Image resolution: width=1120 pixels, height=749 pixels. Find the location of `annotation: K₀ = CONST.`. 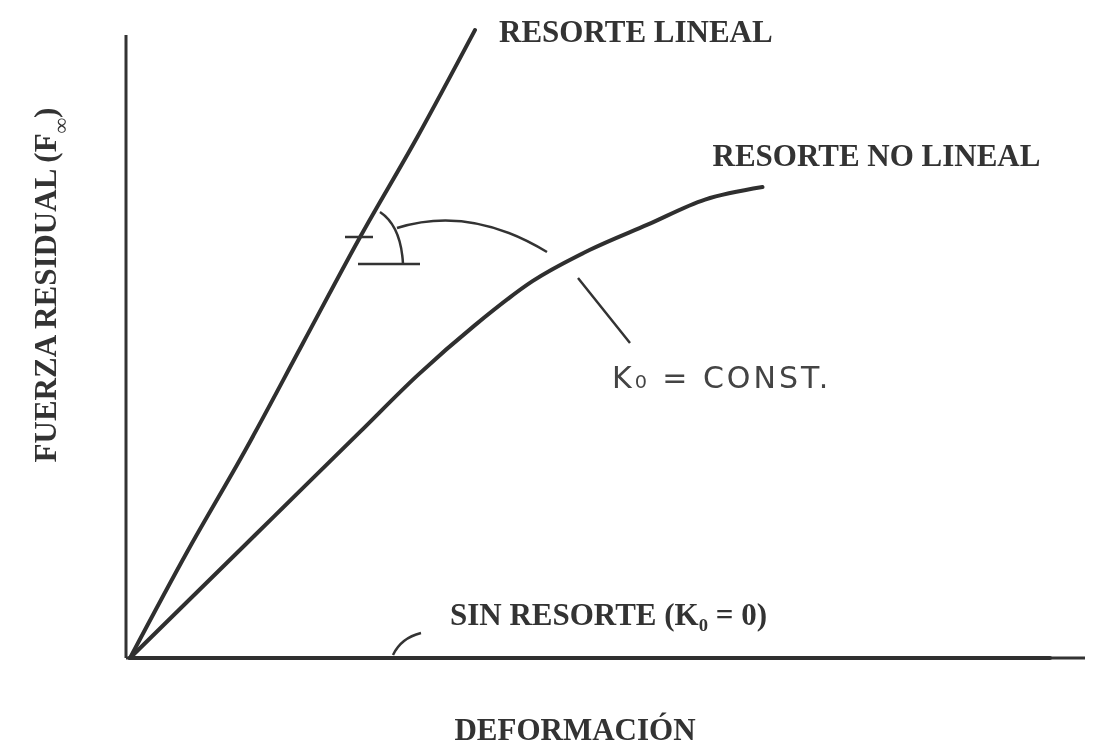

annotation: K₀ = CONST. is located at coordinates (722, 377).